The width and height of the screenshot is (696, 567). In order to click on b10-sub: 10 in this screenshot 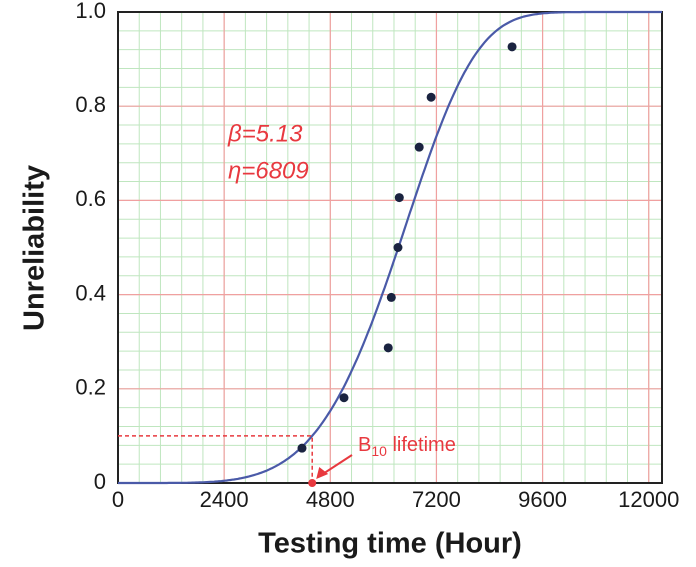, I will do `click(379, 451)`.